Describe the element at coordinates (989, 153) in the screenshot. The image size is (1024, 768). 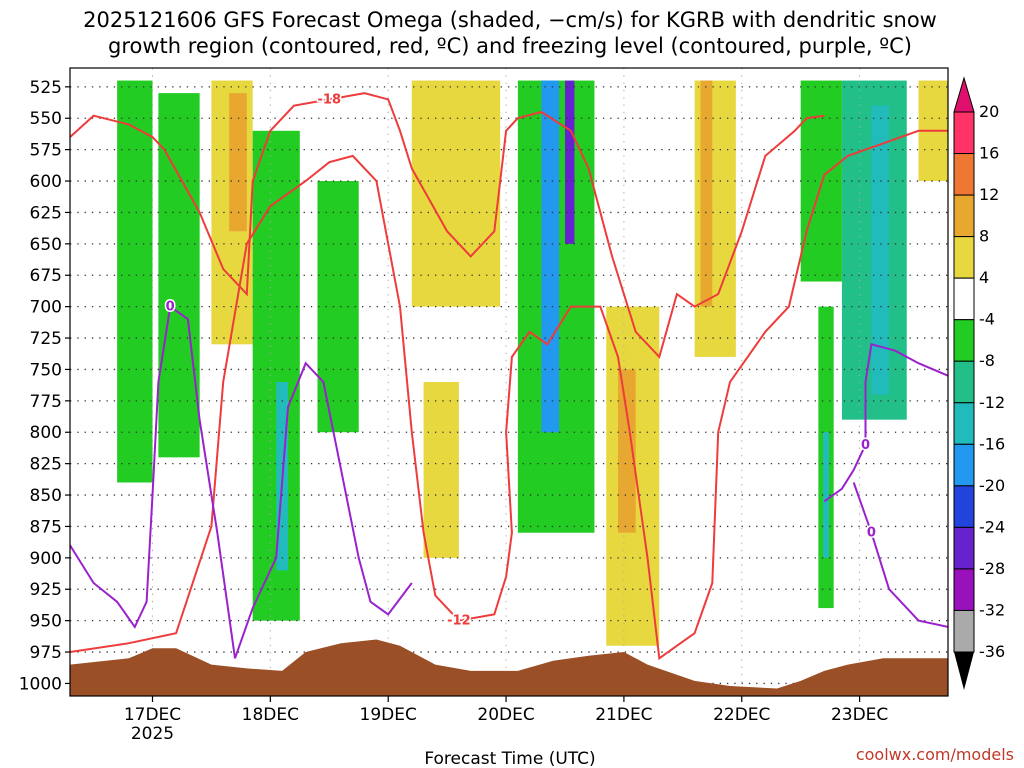
I see `colorbar-label: 16` at that location.